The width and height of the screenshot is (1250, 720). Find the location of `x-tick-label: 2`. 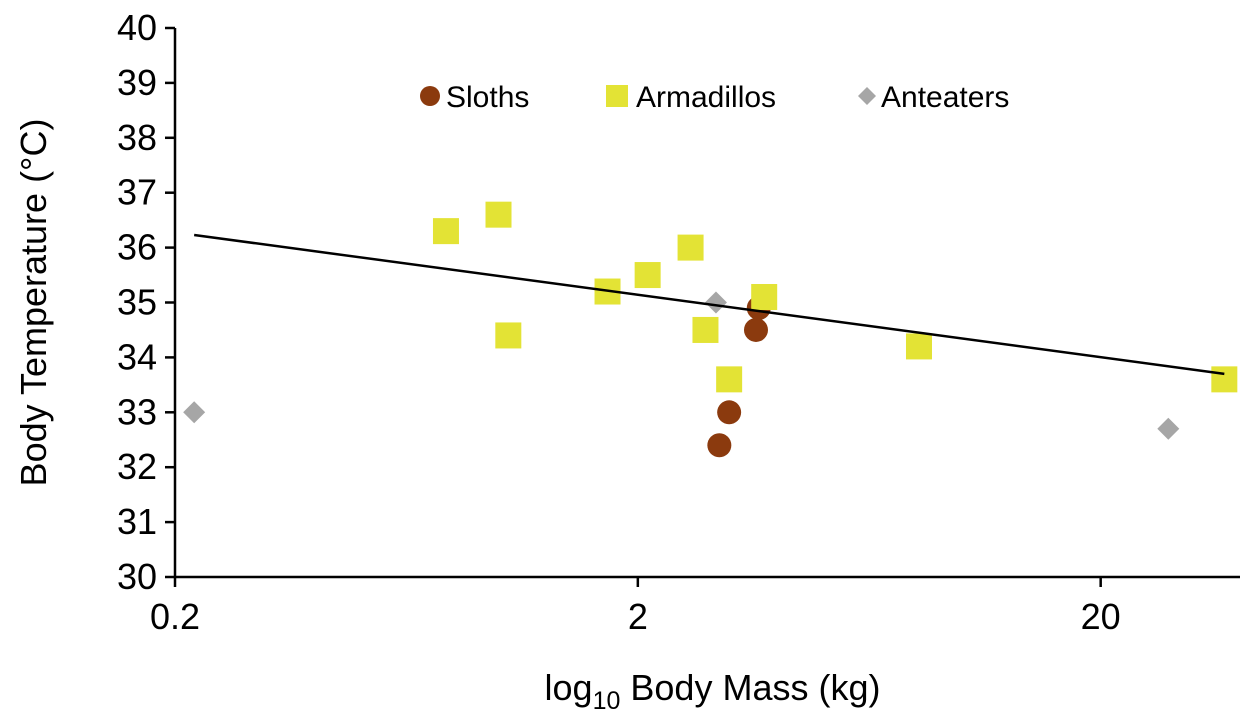

x-tick-label: 2 is located at coordinates (638, 616).